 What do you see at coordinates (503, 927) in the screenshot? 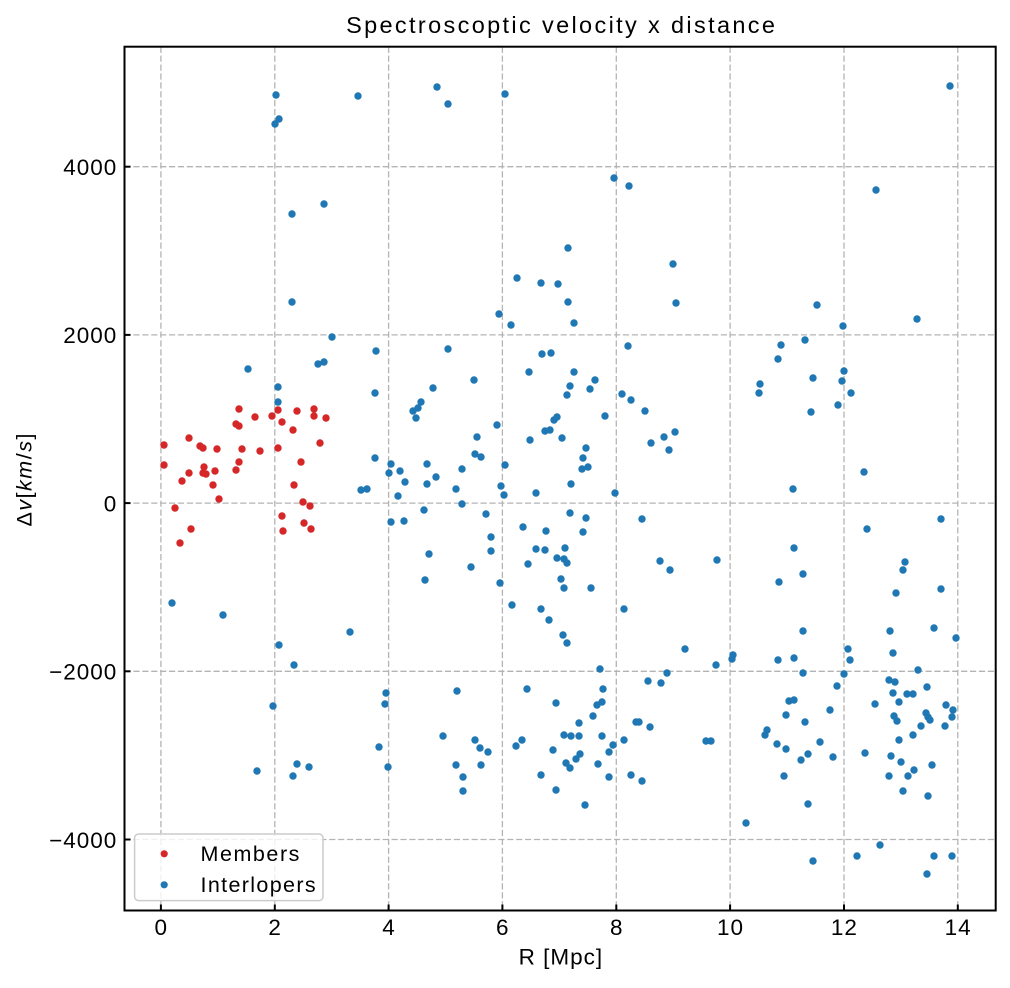
I see `svg-text: 6` at bounding box center [503, 927].